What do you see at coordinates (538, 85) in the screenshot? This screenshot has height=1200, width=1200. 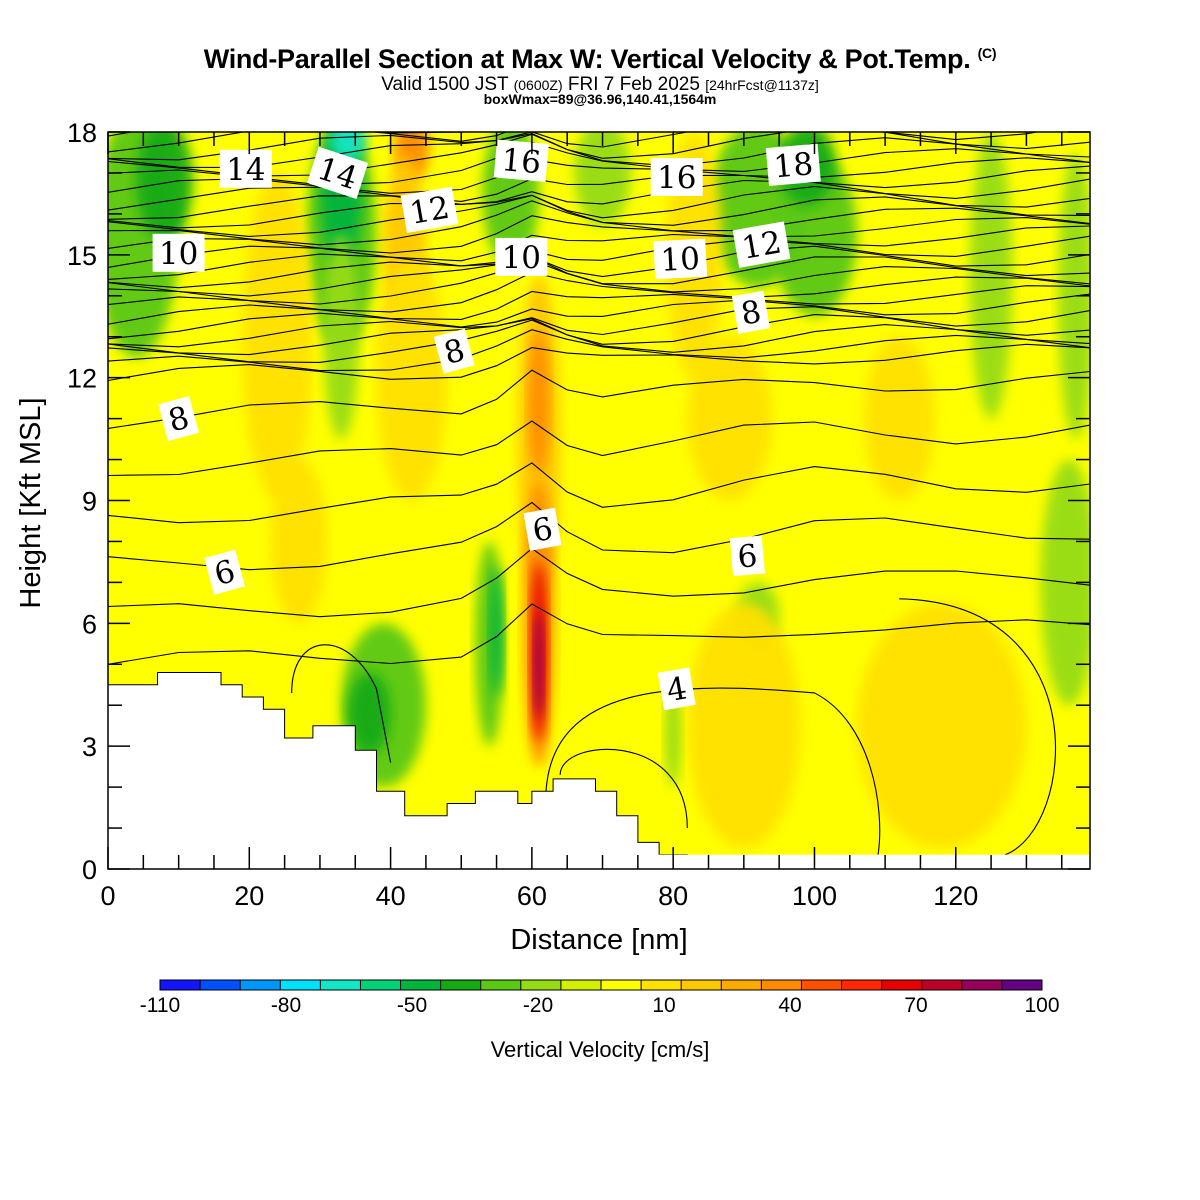 I see `subtitle-utc: (0600Z)` at bounding box center [538, 85].